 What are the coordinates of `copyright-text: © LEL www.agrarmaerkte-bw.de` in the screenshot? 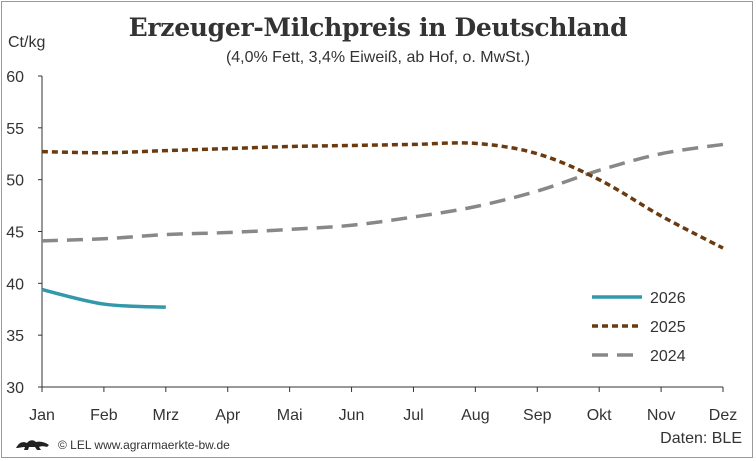 It's located at (144, 445).